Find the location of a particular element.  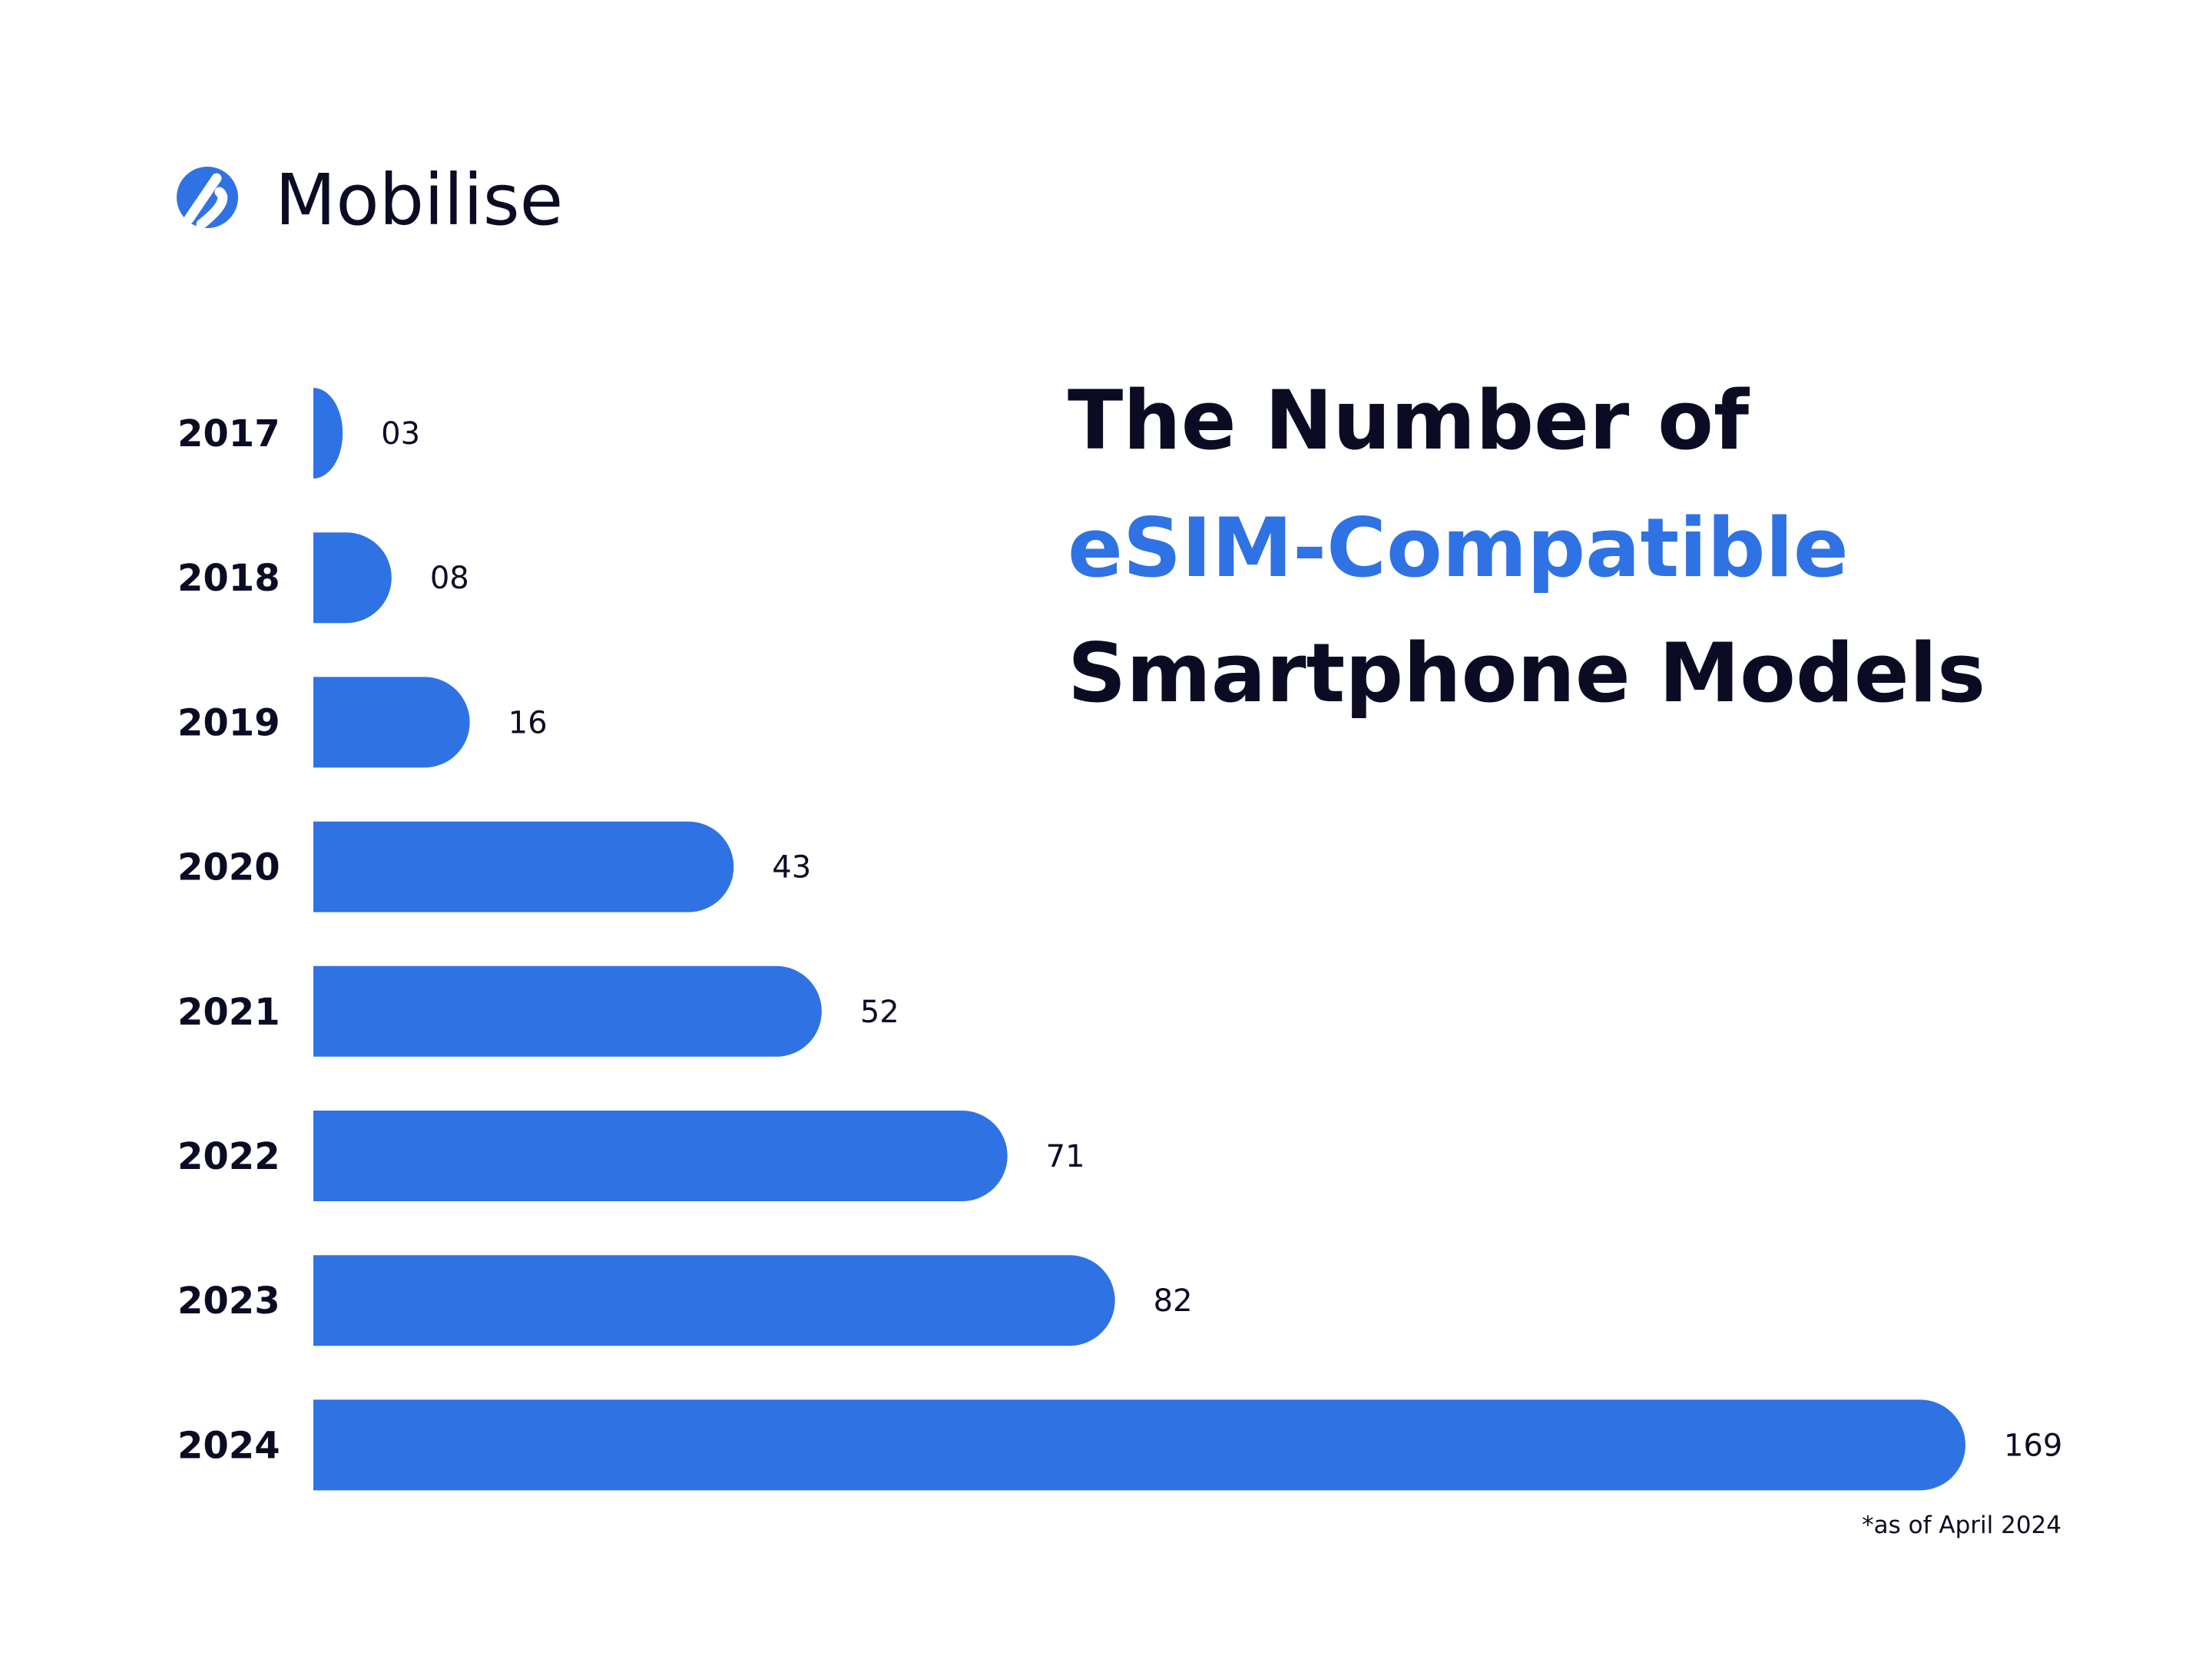

category-label: 2017 is located at coordinates (228, 434).